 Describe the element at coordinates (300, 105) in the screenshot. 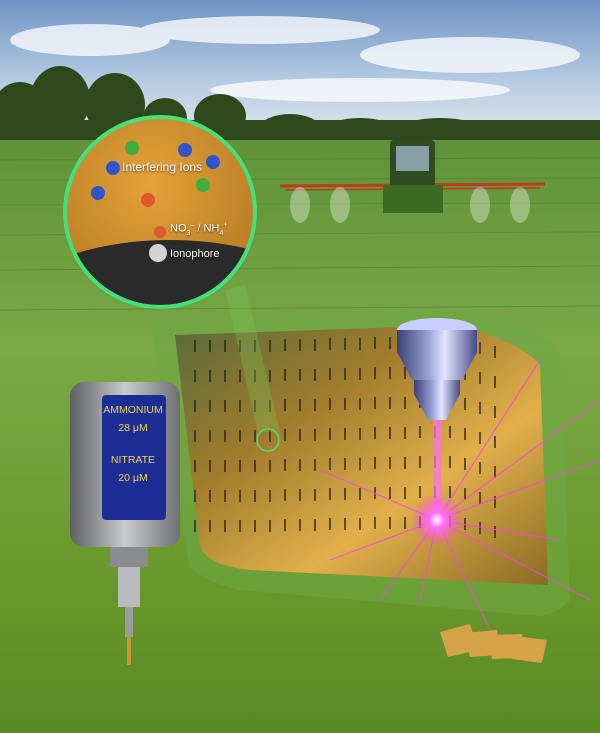

I see `tree-line` at that location.